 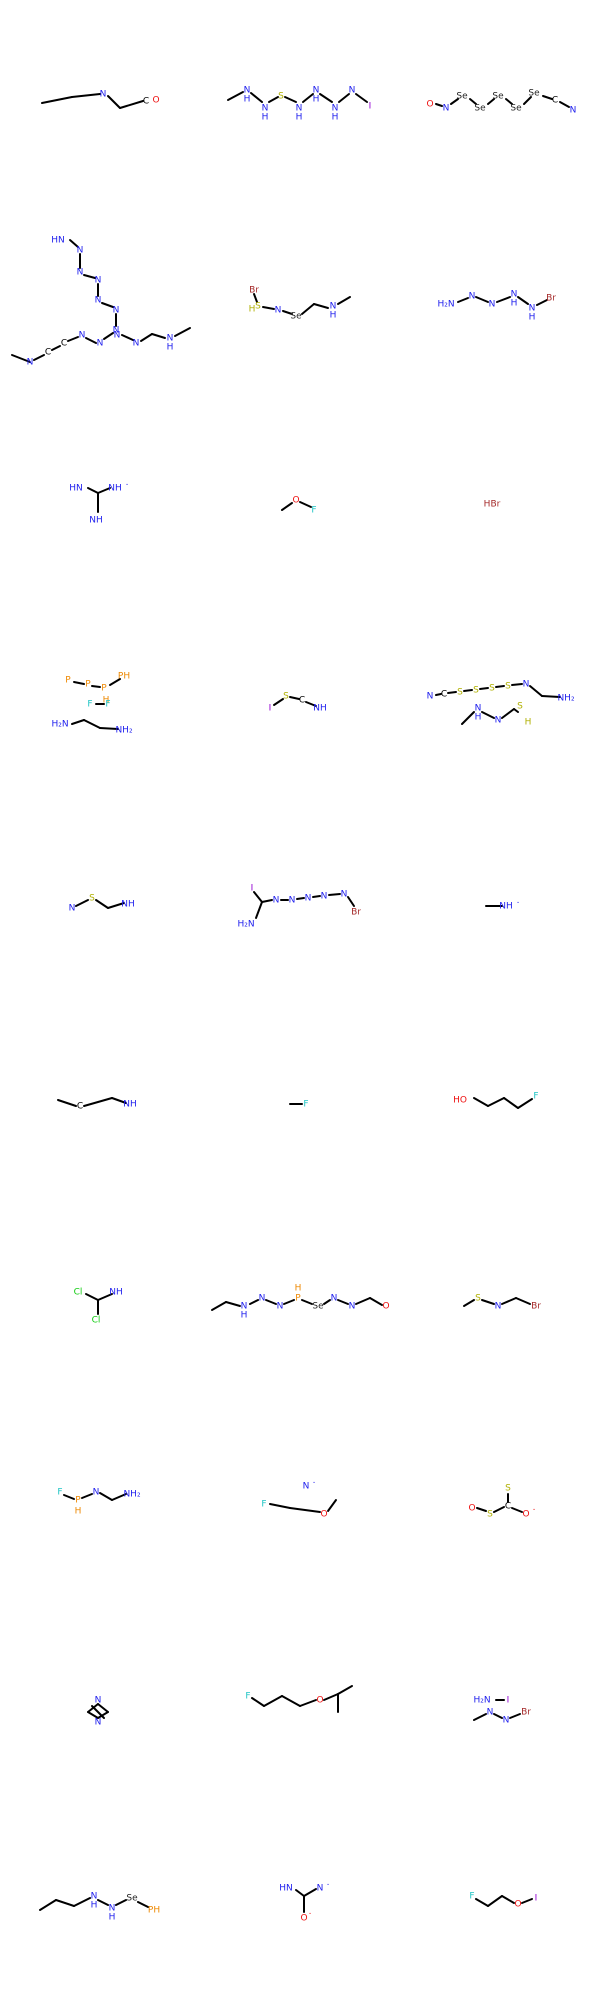 I want to click on atom-label: F, so click(x=535, y=1097).